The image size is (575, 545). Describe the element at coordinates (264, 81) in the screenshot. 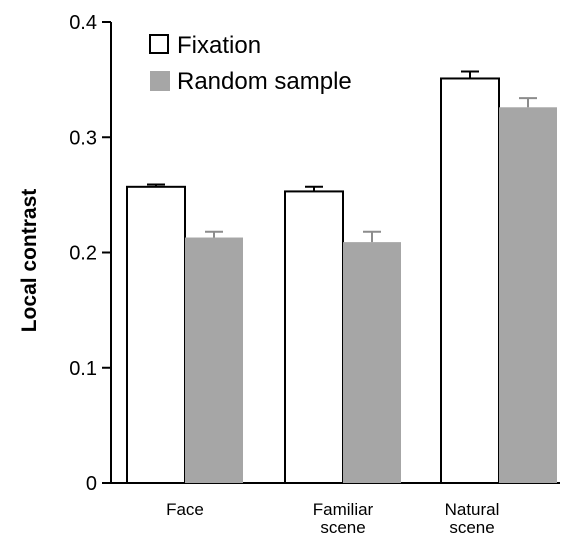

I see `legend-label: Random sample` at that location.